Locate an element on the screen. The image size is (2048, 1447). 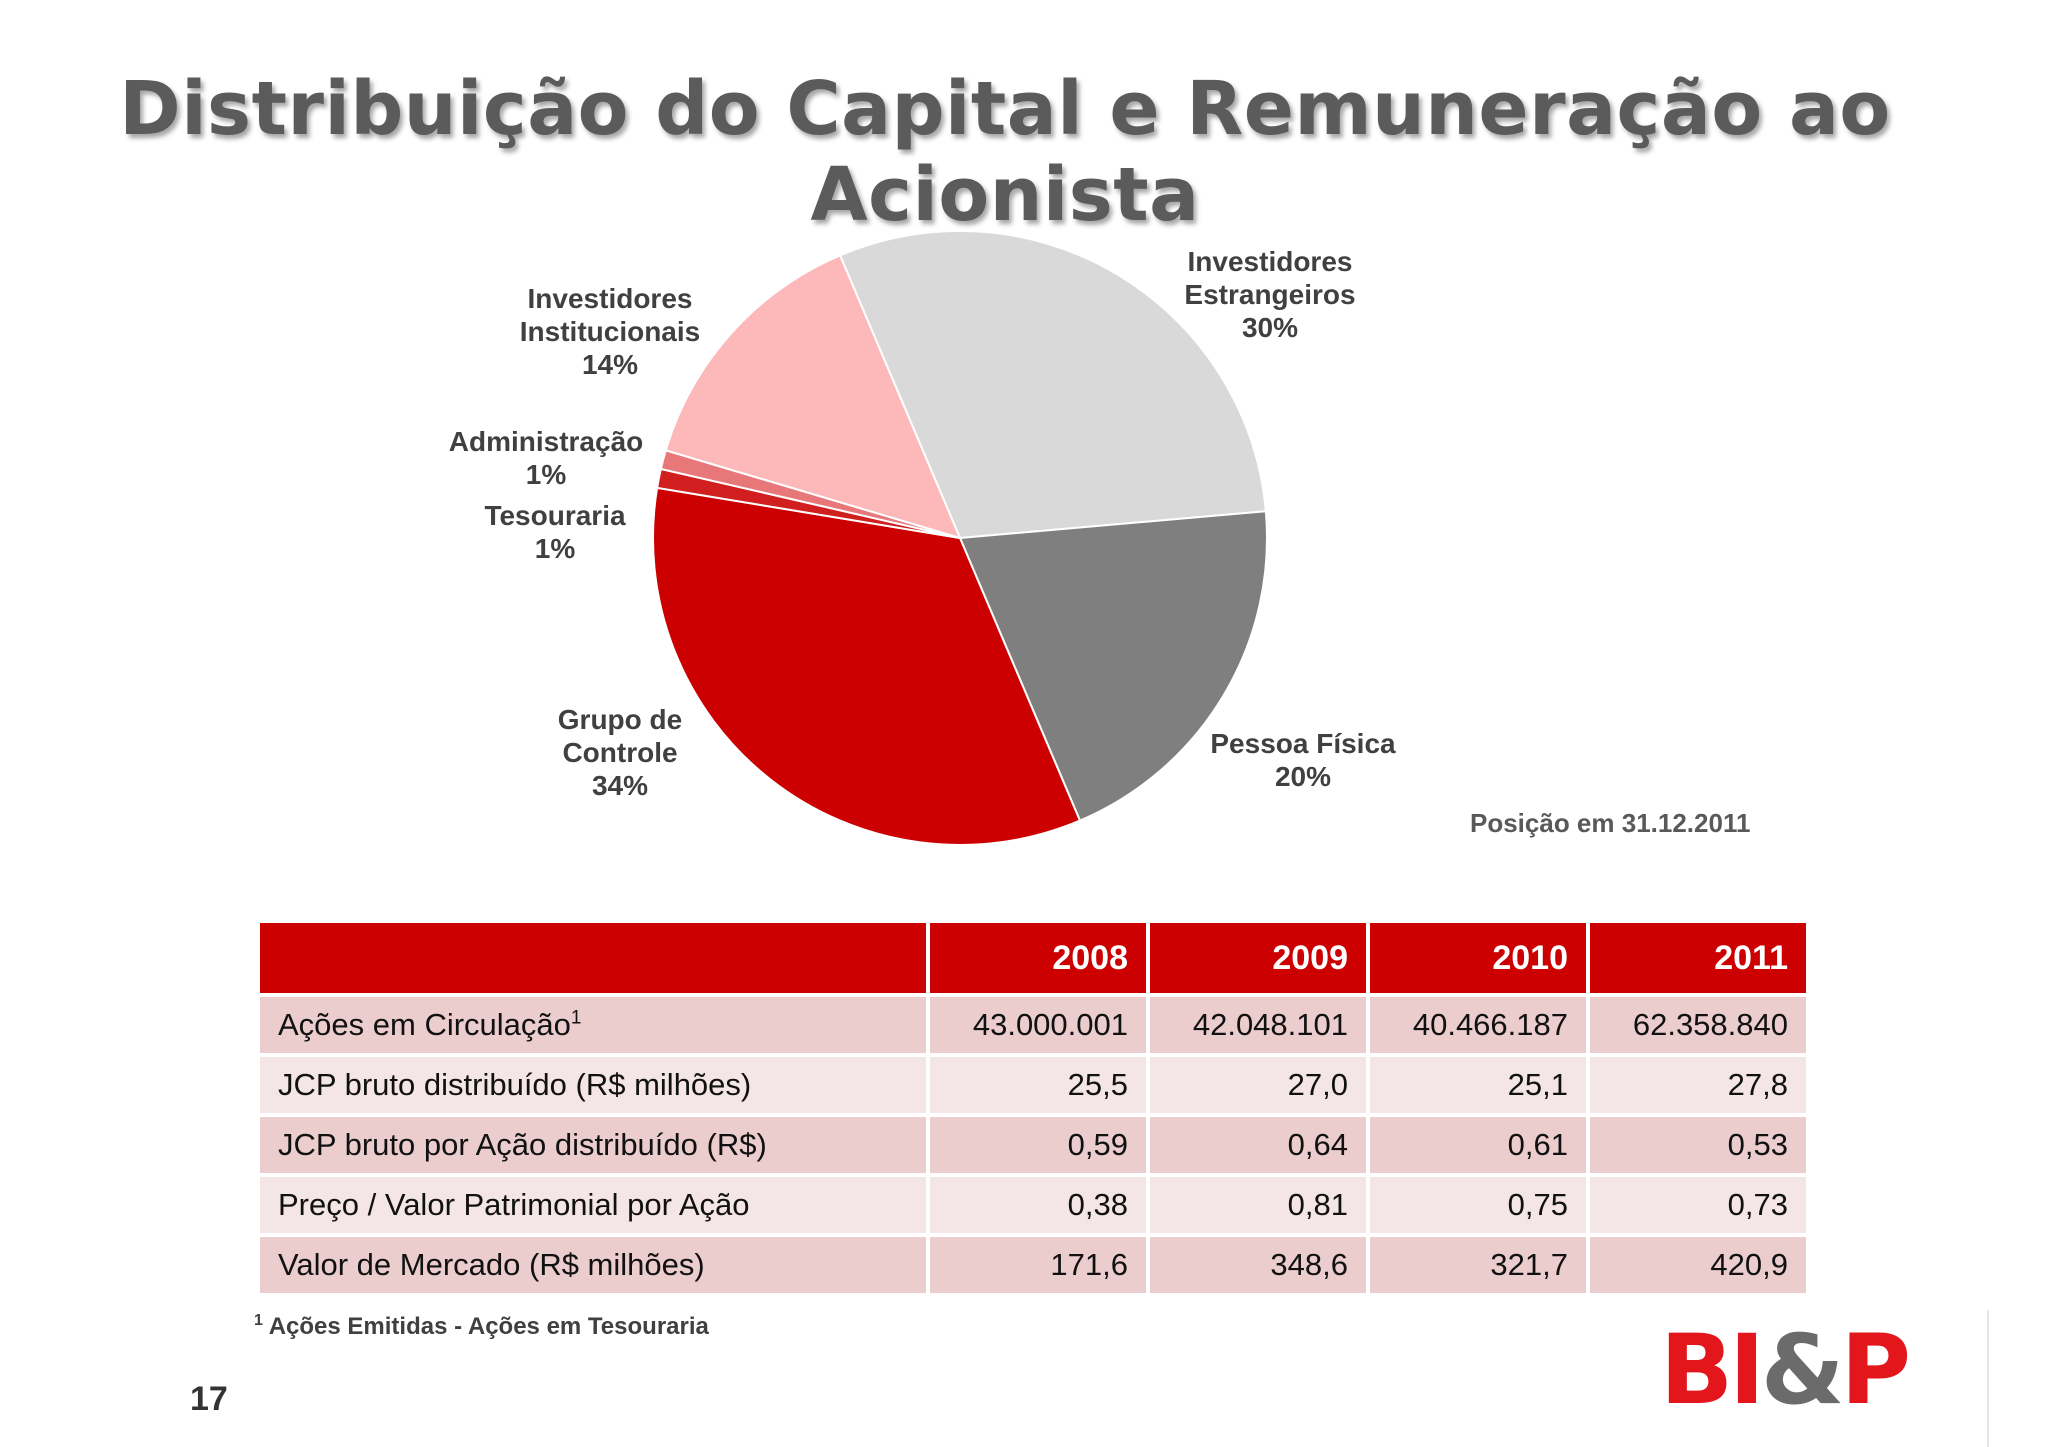
table-header-2010: 2010 is located at coordinates (1478, 958).